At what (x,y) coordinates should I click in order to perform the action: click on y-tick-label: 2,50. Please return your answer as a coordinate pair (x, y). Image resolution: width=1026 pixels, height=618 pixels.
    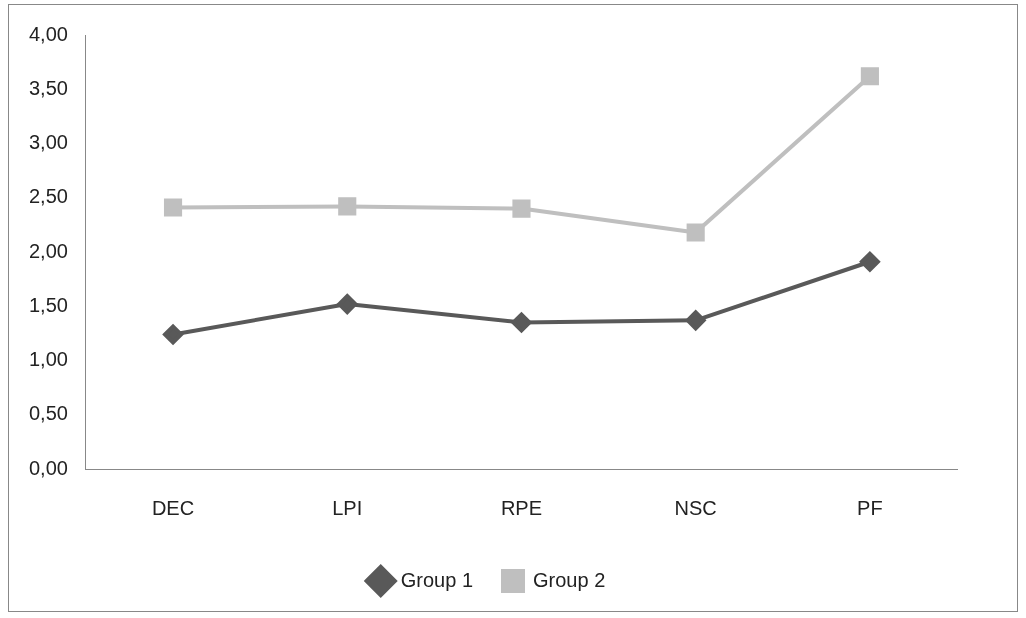
    Looking at the image, I should click on (48, 196).